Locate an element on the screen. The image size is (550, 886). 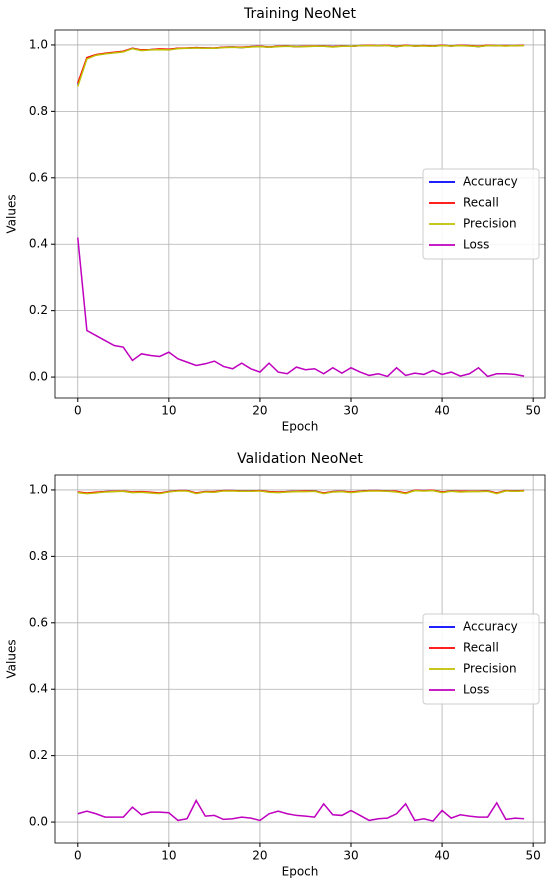
chart-title: Validation NeoNet is located at coordinates (300, 459).